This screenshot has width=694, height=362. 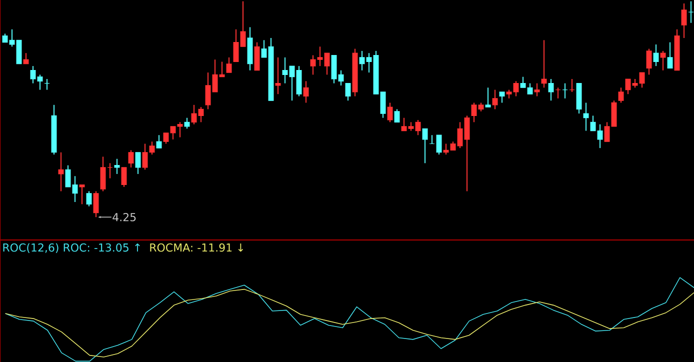 What do you see at coordinates (124, 217) in the screenshot?
I see `annotation: 4.25` at bounding box center [124, 217].